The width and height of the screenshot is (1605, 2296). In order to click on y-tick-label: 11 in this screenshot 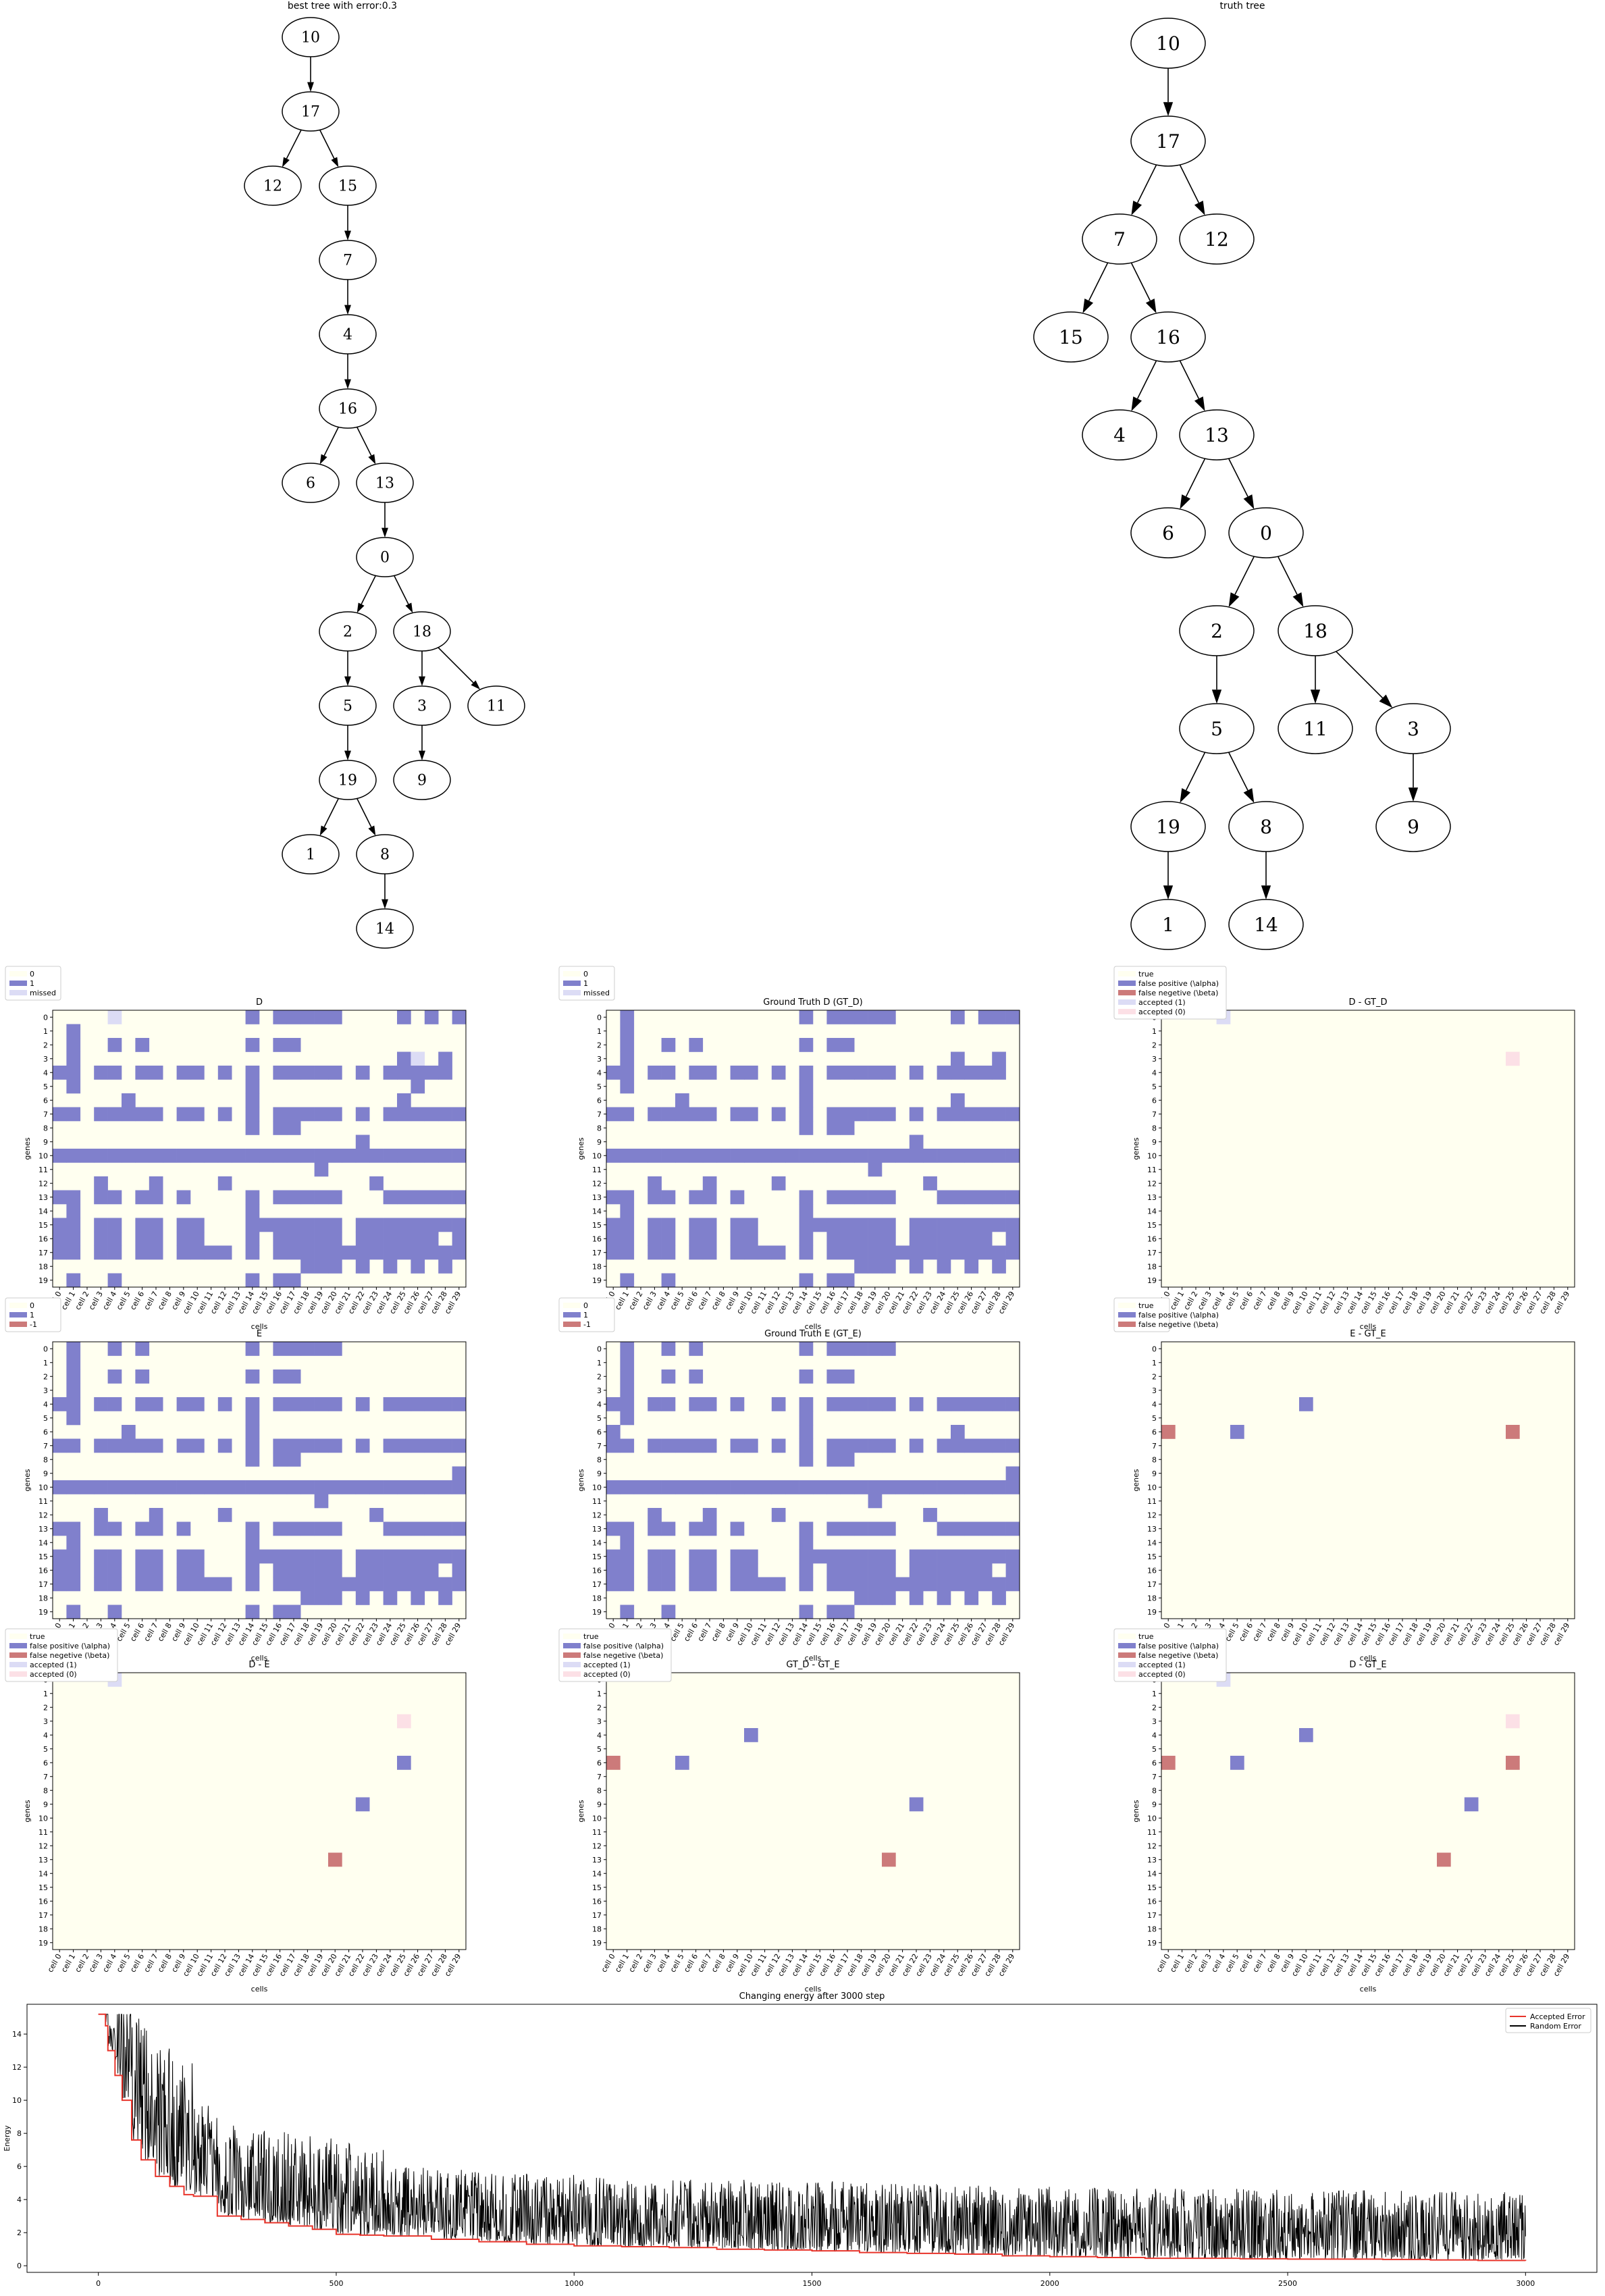, I will do `click(1152, 1501)`.